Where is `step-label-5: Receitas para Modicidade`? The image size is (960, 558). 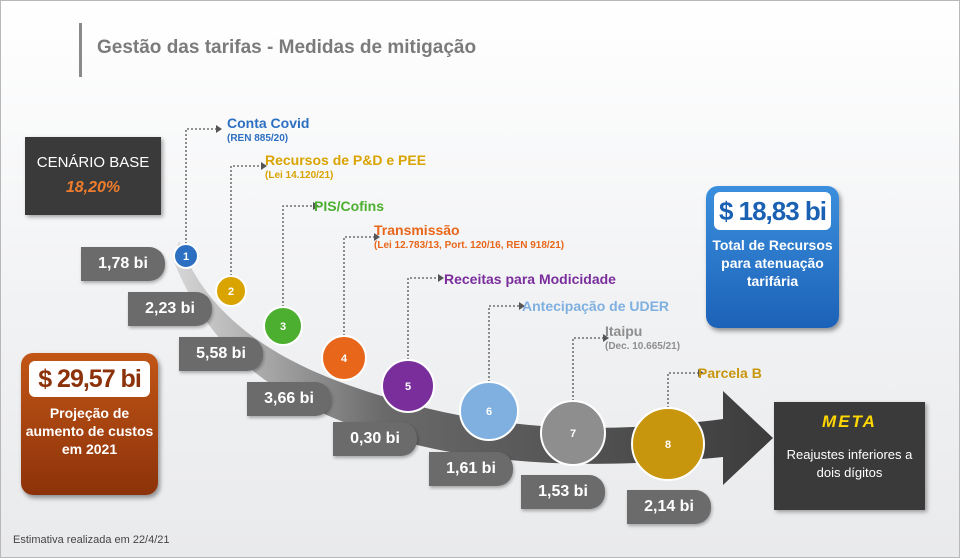
step-label-5: Receitas para Modicidade is located at coordinates (530, 279).